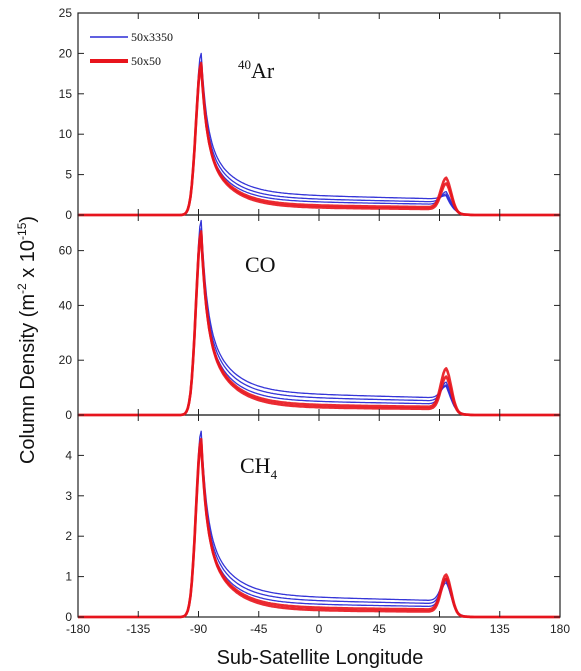 This screenshot has height=671, width=581. I want to click on x-tick-label-3: -45, so click(259, 629).